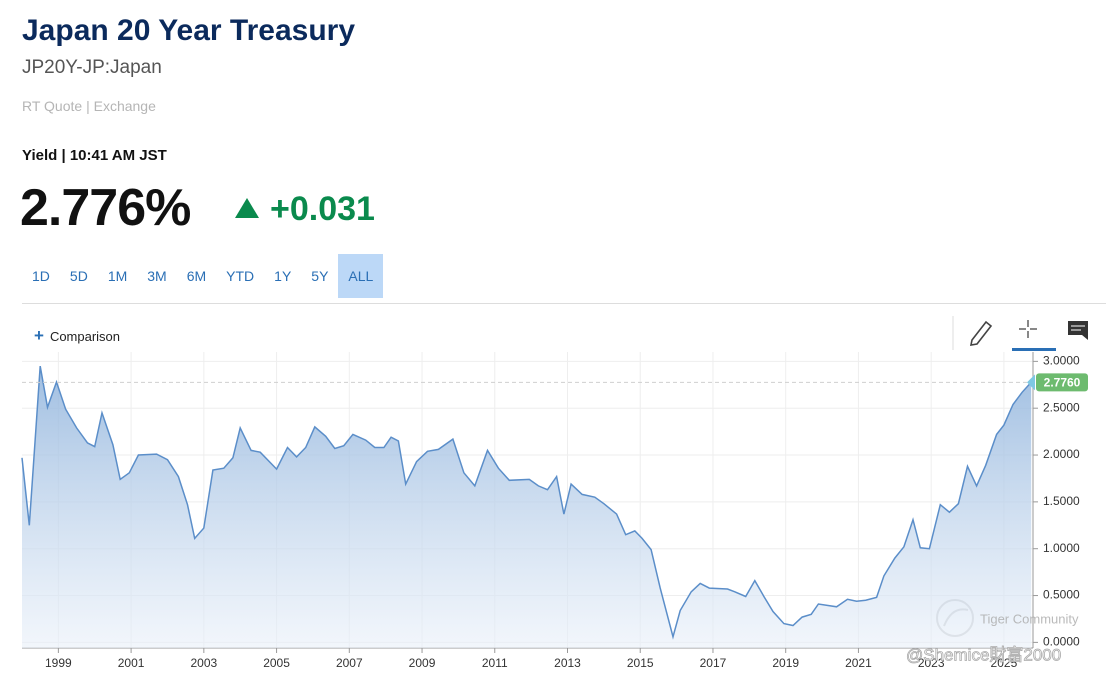 This screenshot has width=1116, height=681. I want to click on y-tick-label: 1.0000, so click(1061, 548).